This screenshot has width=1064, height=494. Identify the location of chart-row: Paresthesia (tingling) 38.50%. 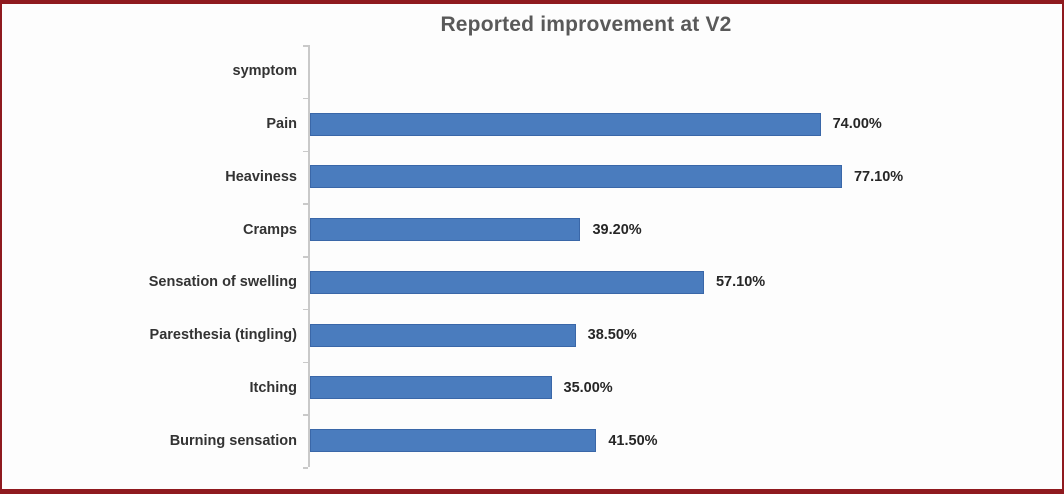
(529, 335).